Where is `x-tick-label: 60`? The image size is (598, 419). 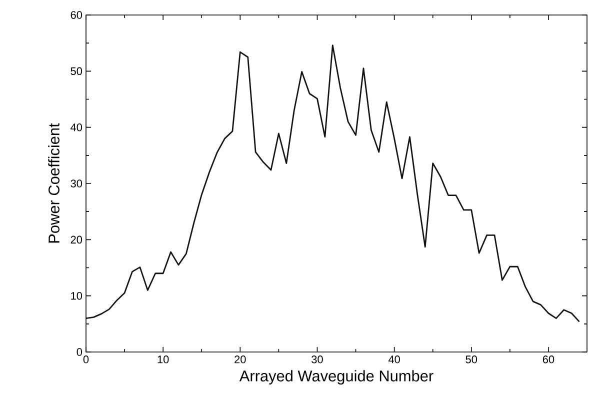 x-tick-label: 60 is located at coordinates (548, 360).